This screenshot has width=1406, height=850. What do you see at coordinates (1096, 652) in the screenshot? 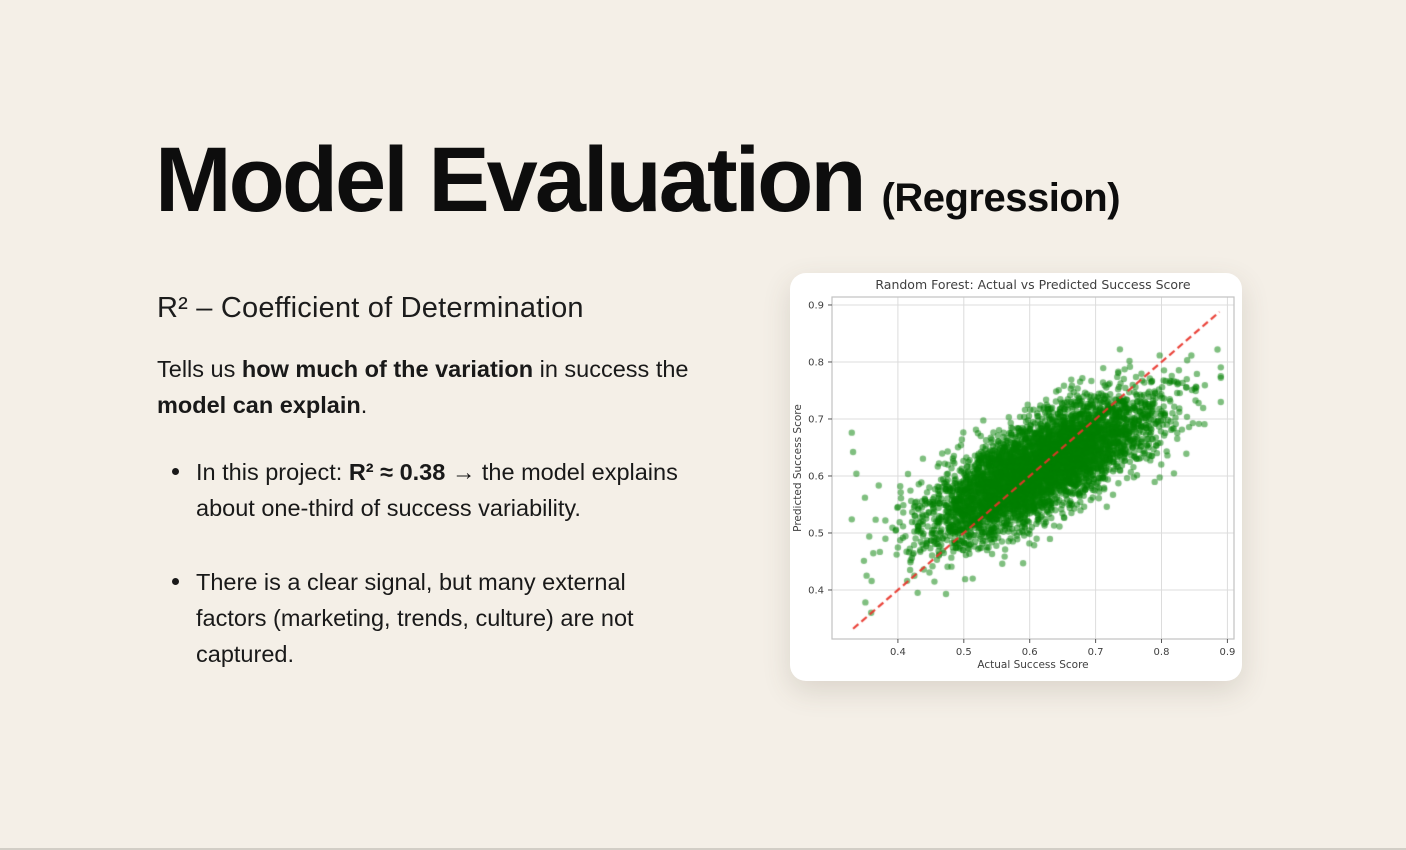
I see `x-tick-label: 0.7` at bounding box center [1096, 652].